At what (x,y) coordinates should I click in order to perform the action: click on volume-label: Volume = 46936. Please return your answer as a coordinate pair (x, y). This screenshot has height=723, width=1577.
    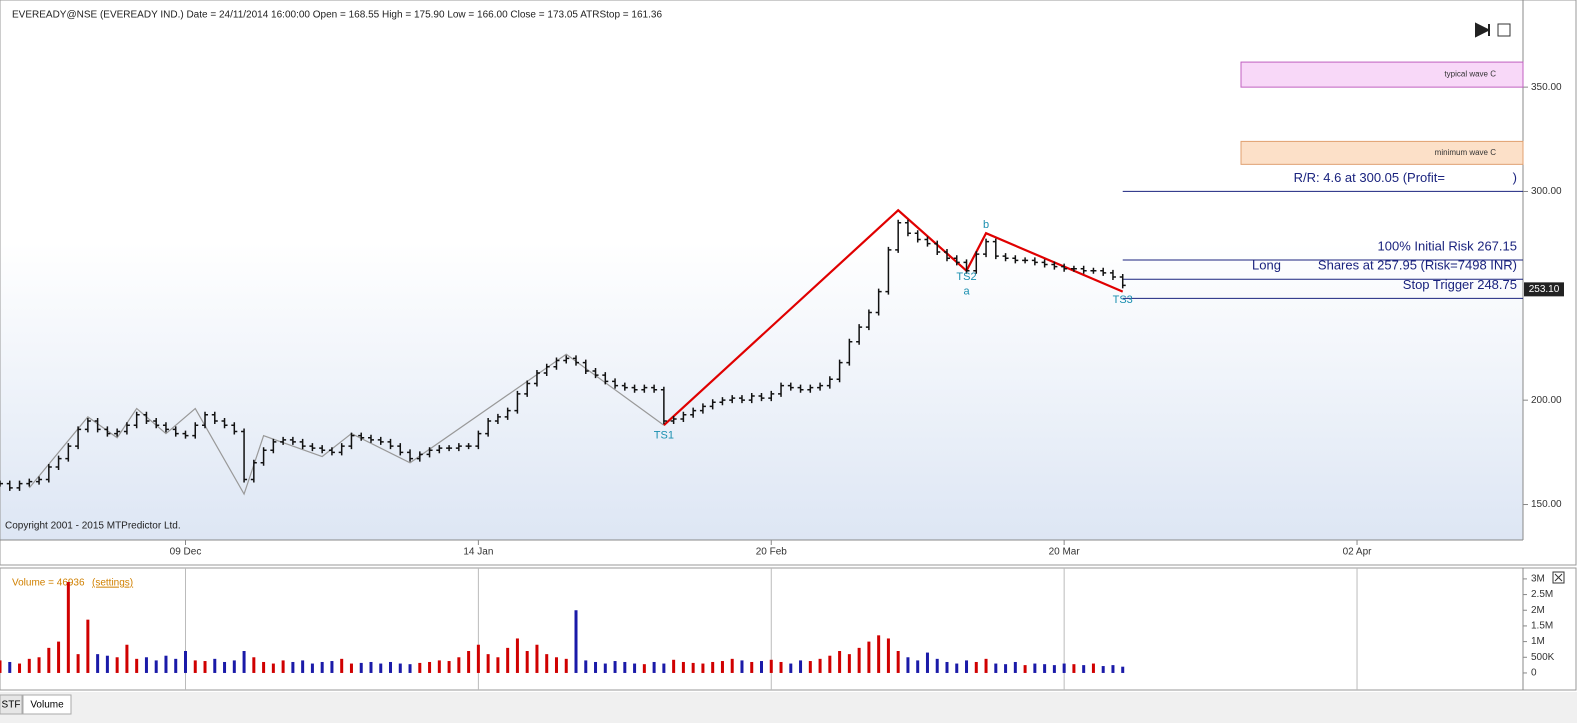
    Looking at the image, I should click on (48, 583).